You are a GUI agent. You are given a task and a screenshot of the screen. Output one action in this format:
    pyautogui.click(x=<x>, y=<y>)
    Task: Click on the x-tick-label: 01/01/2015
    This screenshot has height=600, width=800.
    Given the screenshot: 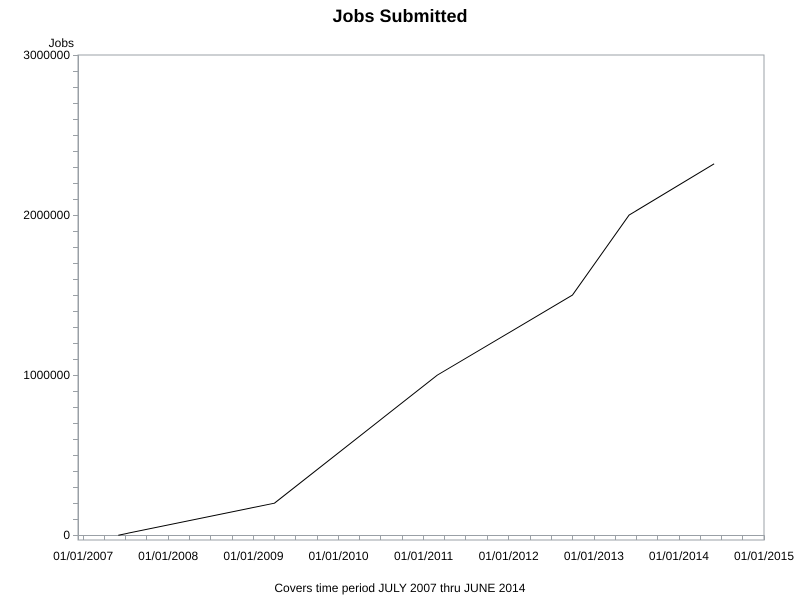 What is the action you would take?
    pyautogui.click(x=764, y=556)
    